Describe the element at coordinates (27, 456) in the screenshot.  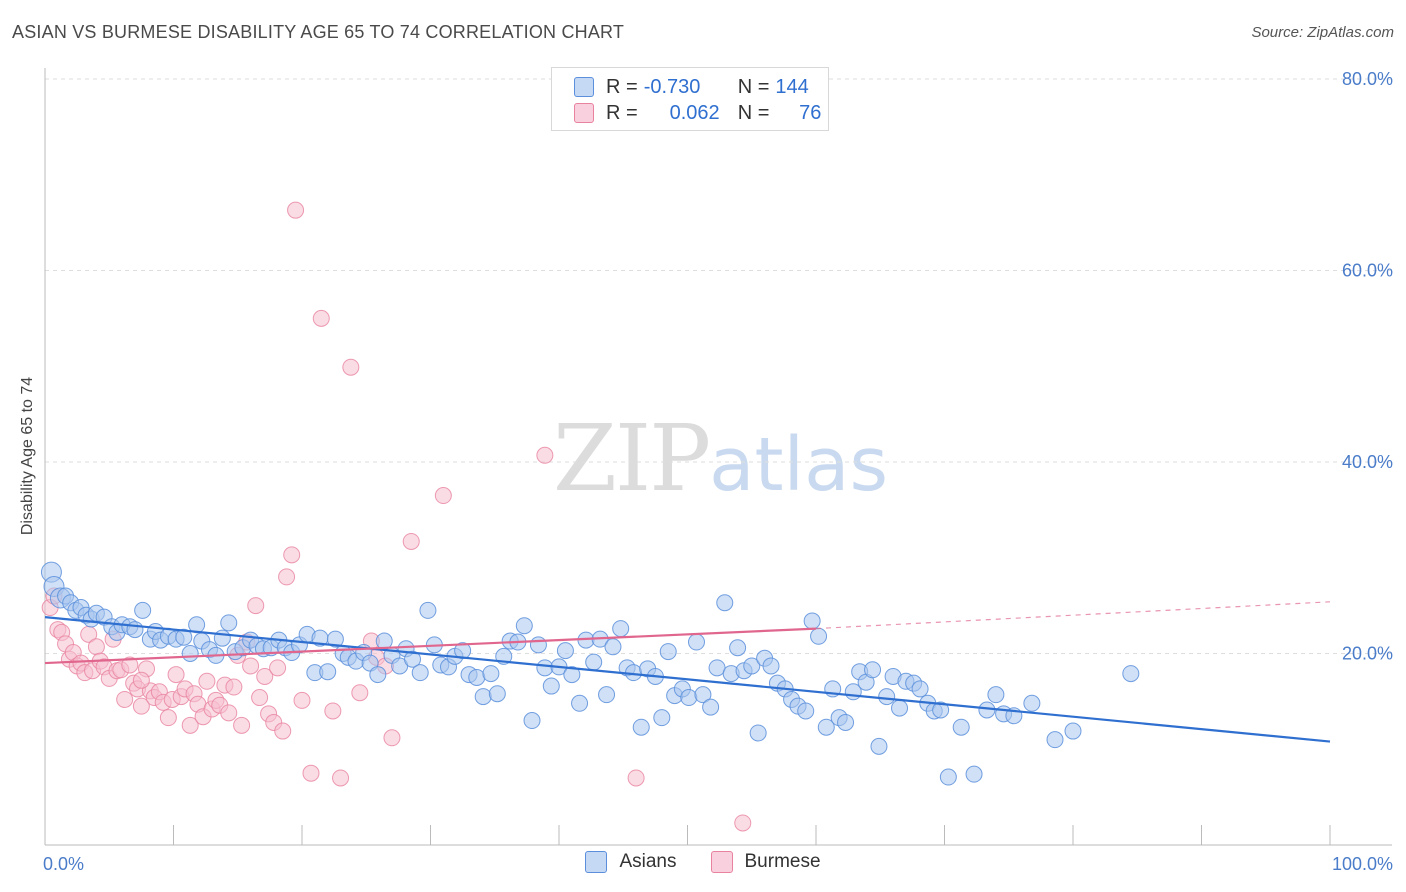
I see `y-axis-title: Disability Age 65 to 74` at that location.